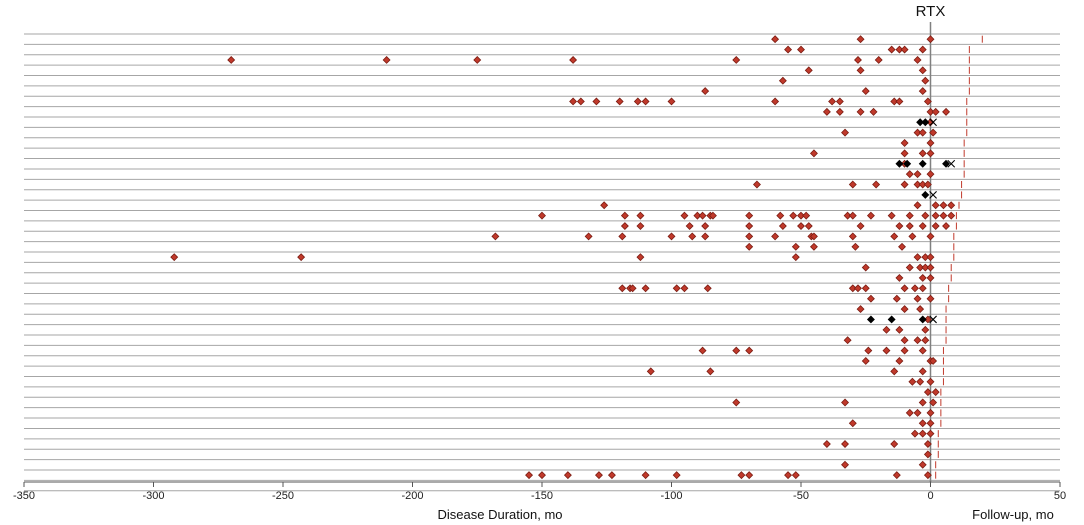 The image size is (1084, 525). I want to click on x-tick-label: -250, so click(283, 496).